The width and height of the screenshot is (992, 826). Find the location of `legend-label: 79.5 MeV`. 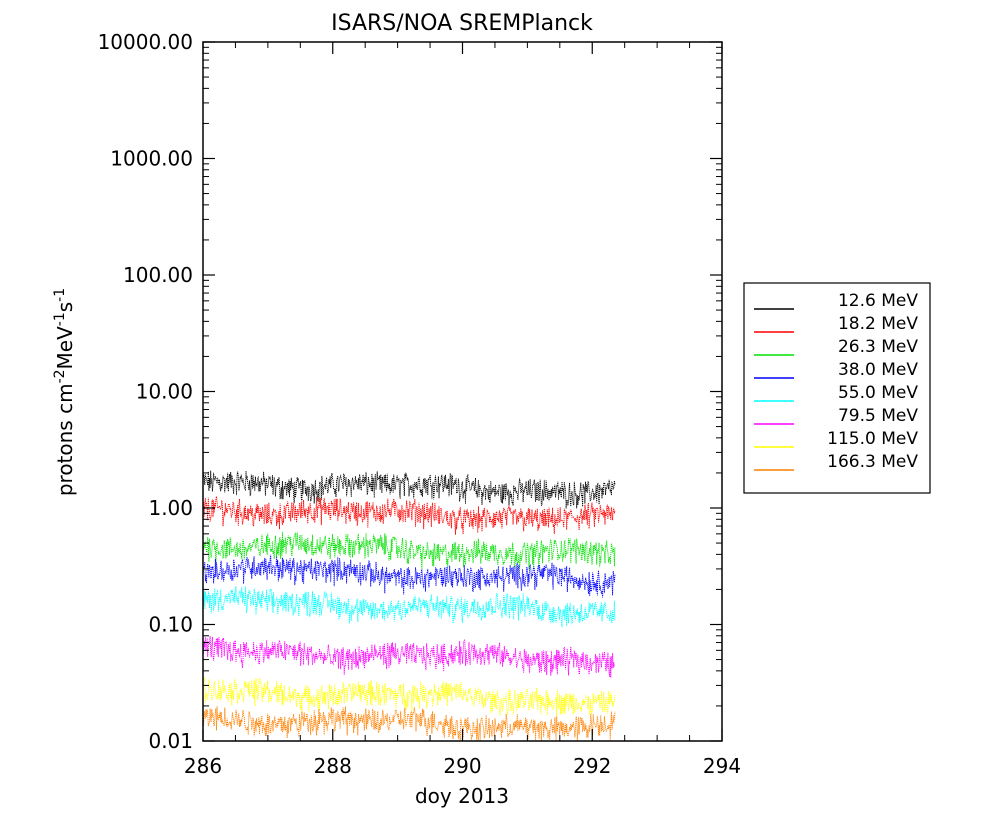

legend-label: 79.5 MeV is located at coordinates (878, 416).